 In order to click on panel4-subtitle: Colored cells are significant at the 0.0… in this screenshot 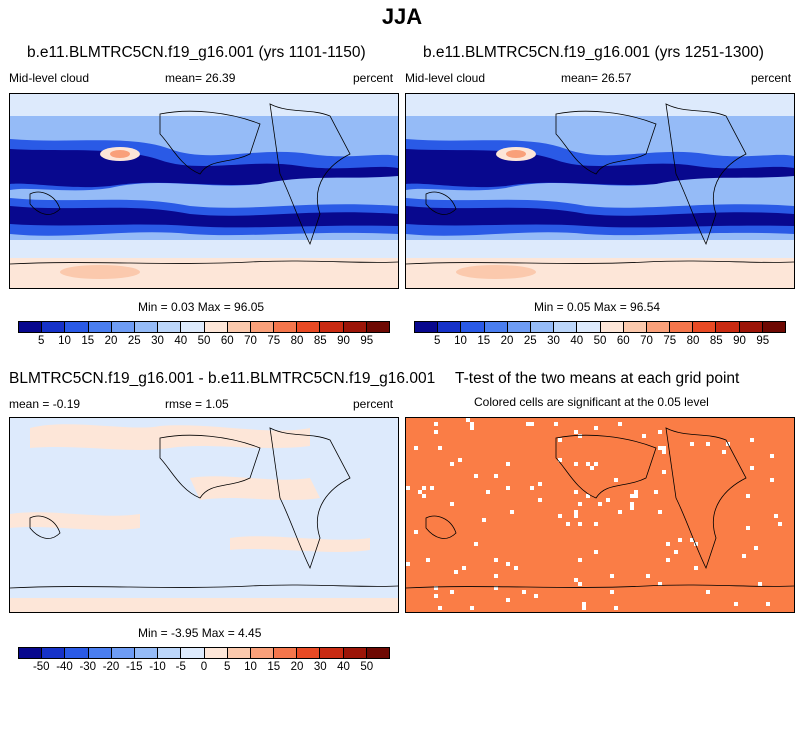, I will do `click(591, 402)`.